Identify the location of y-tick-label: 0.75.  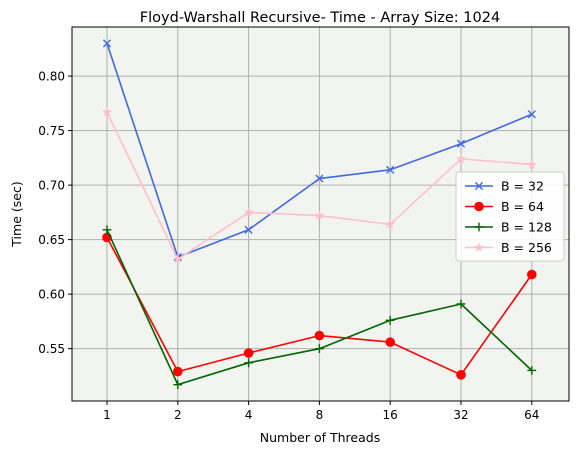
(51, 131).